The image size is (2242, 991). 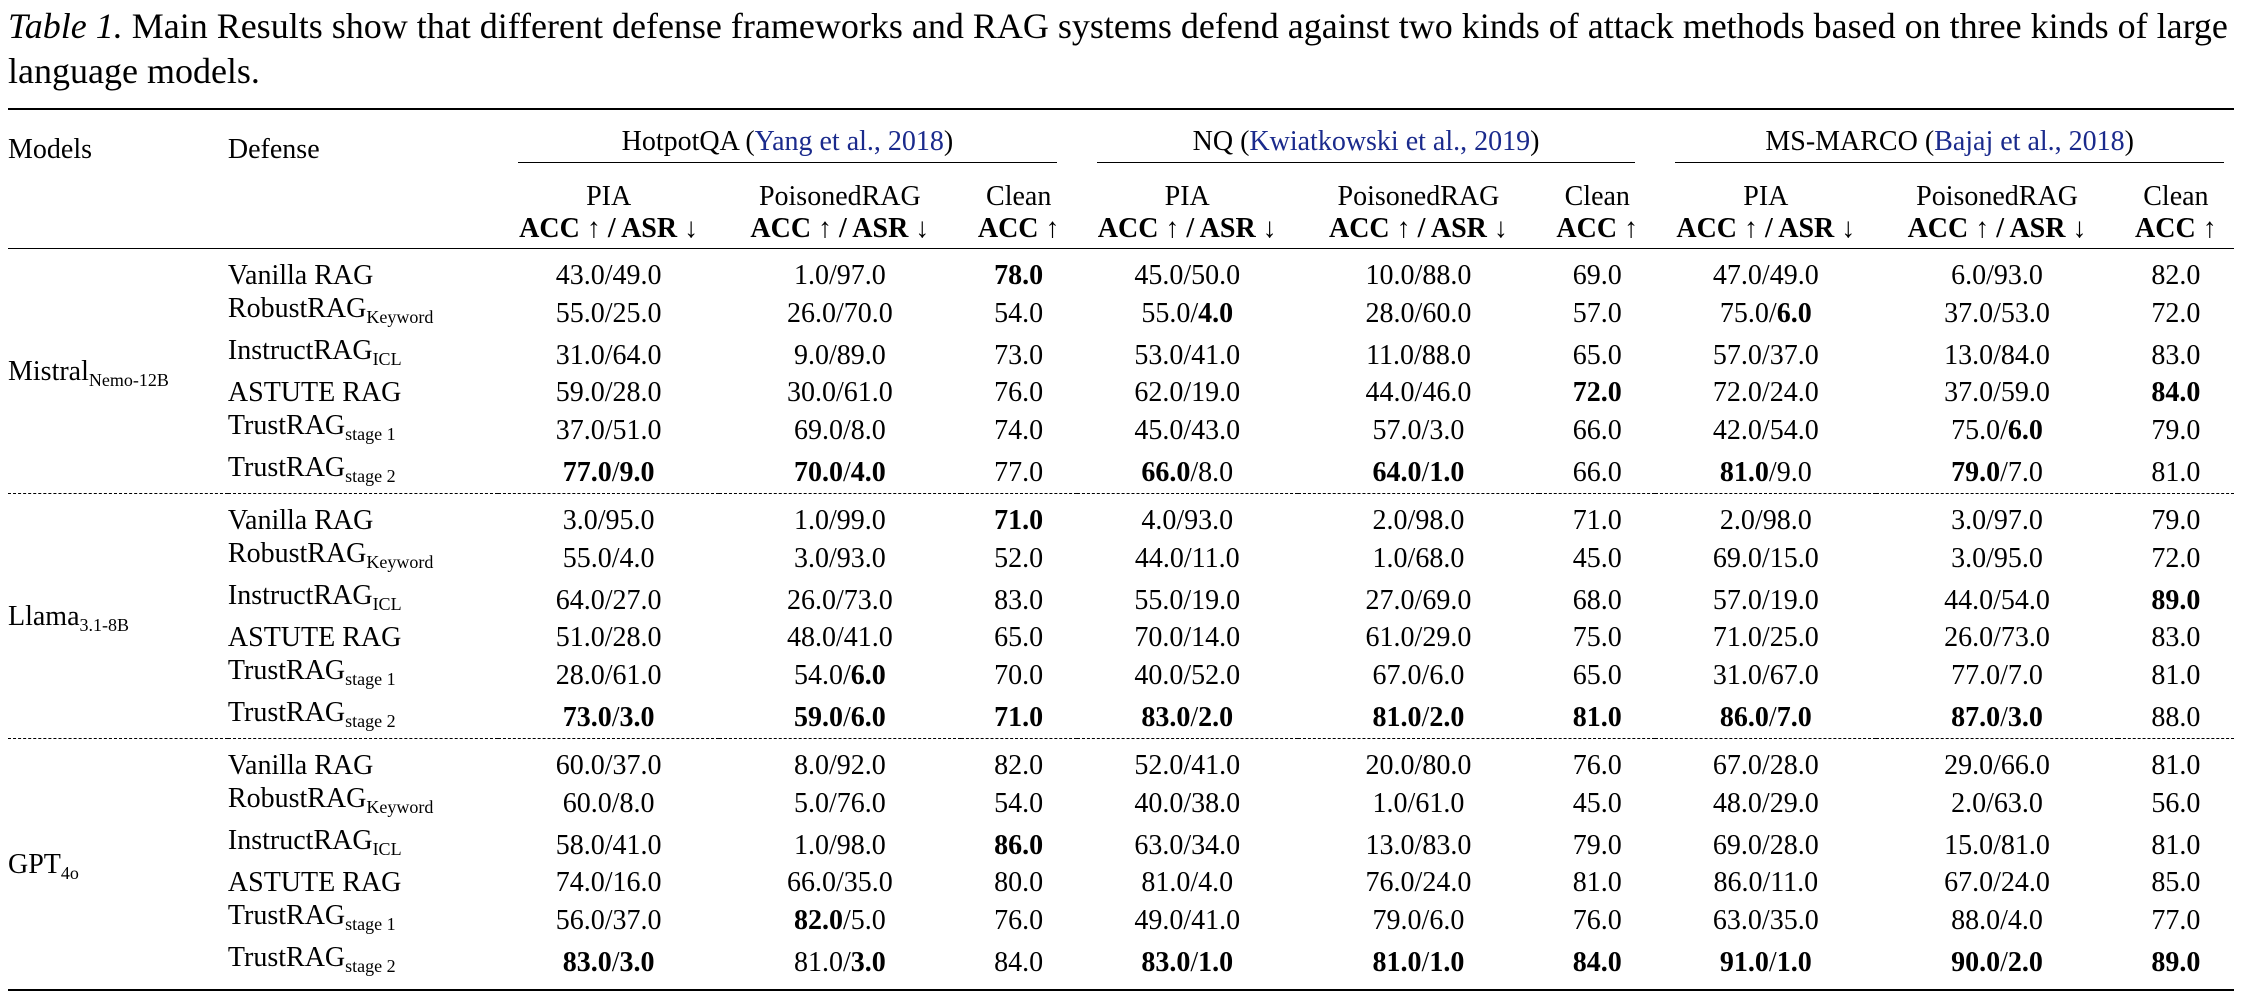 What do you see at coordinates (1418, 637) in the screenshot?
I see `result-cell: 61.0/29.0` at bounding box center [1418, 637].